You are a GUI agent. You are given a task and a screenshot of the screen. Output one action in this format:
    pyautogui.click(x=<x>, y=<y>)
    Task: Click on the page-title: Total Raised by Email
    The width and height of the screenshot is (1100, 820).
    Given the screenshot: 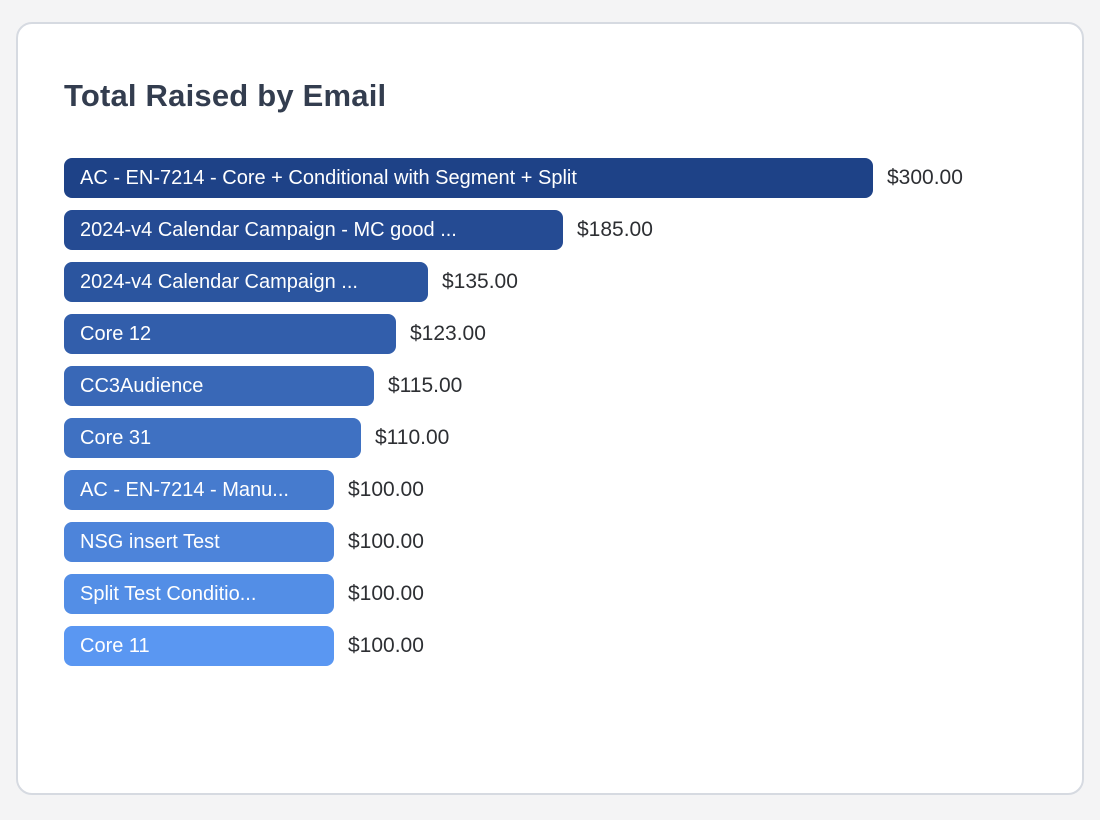 What is the action you would take?
    pyautogui.click(x=225, y=95)
    